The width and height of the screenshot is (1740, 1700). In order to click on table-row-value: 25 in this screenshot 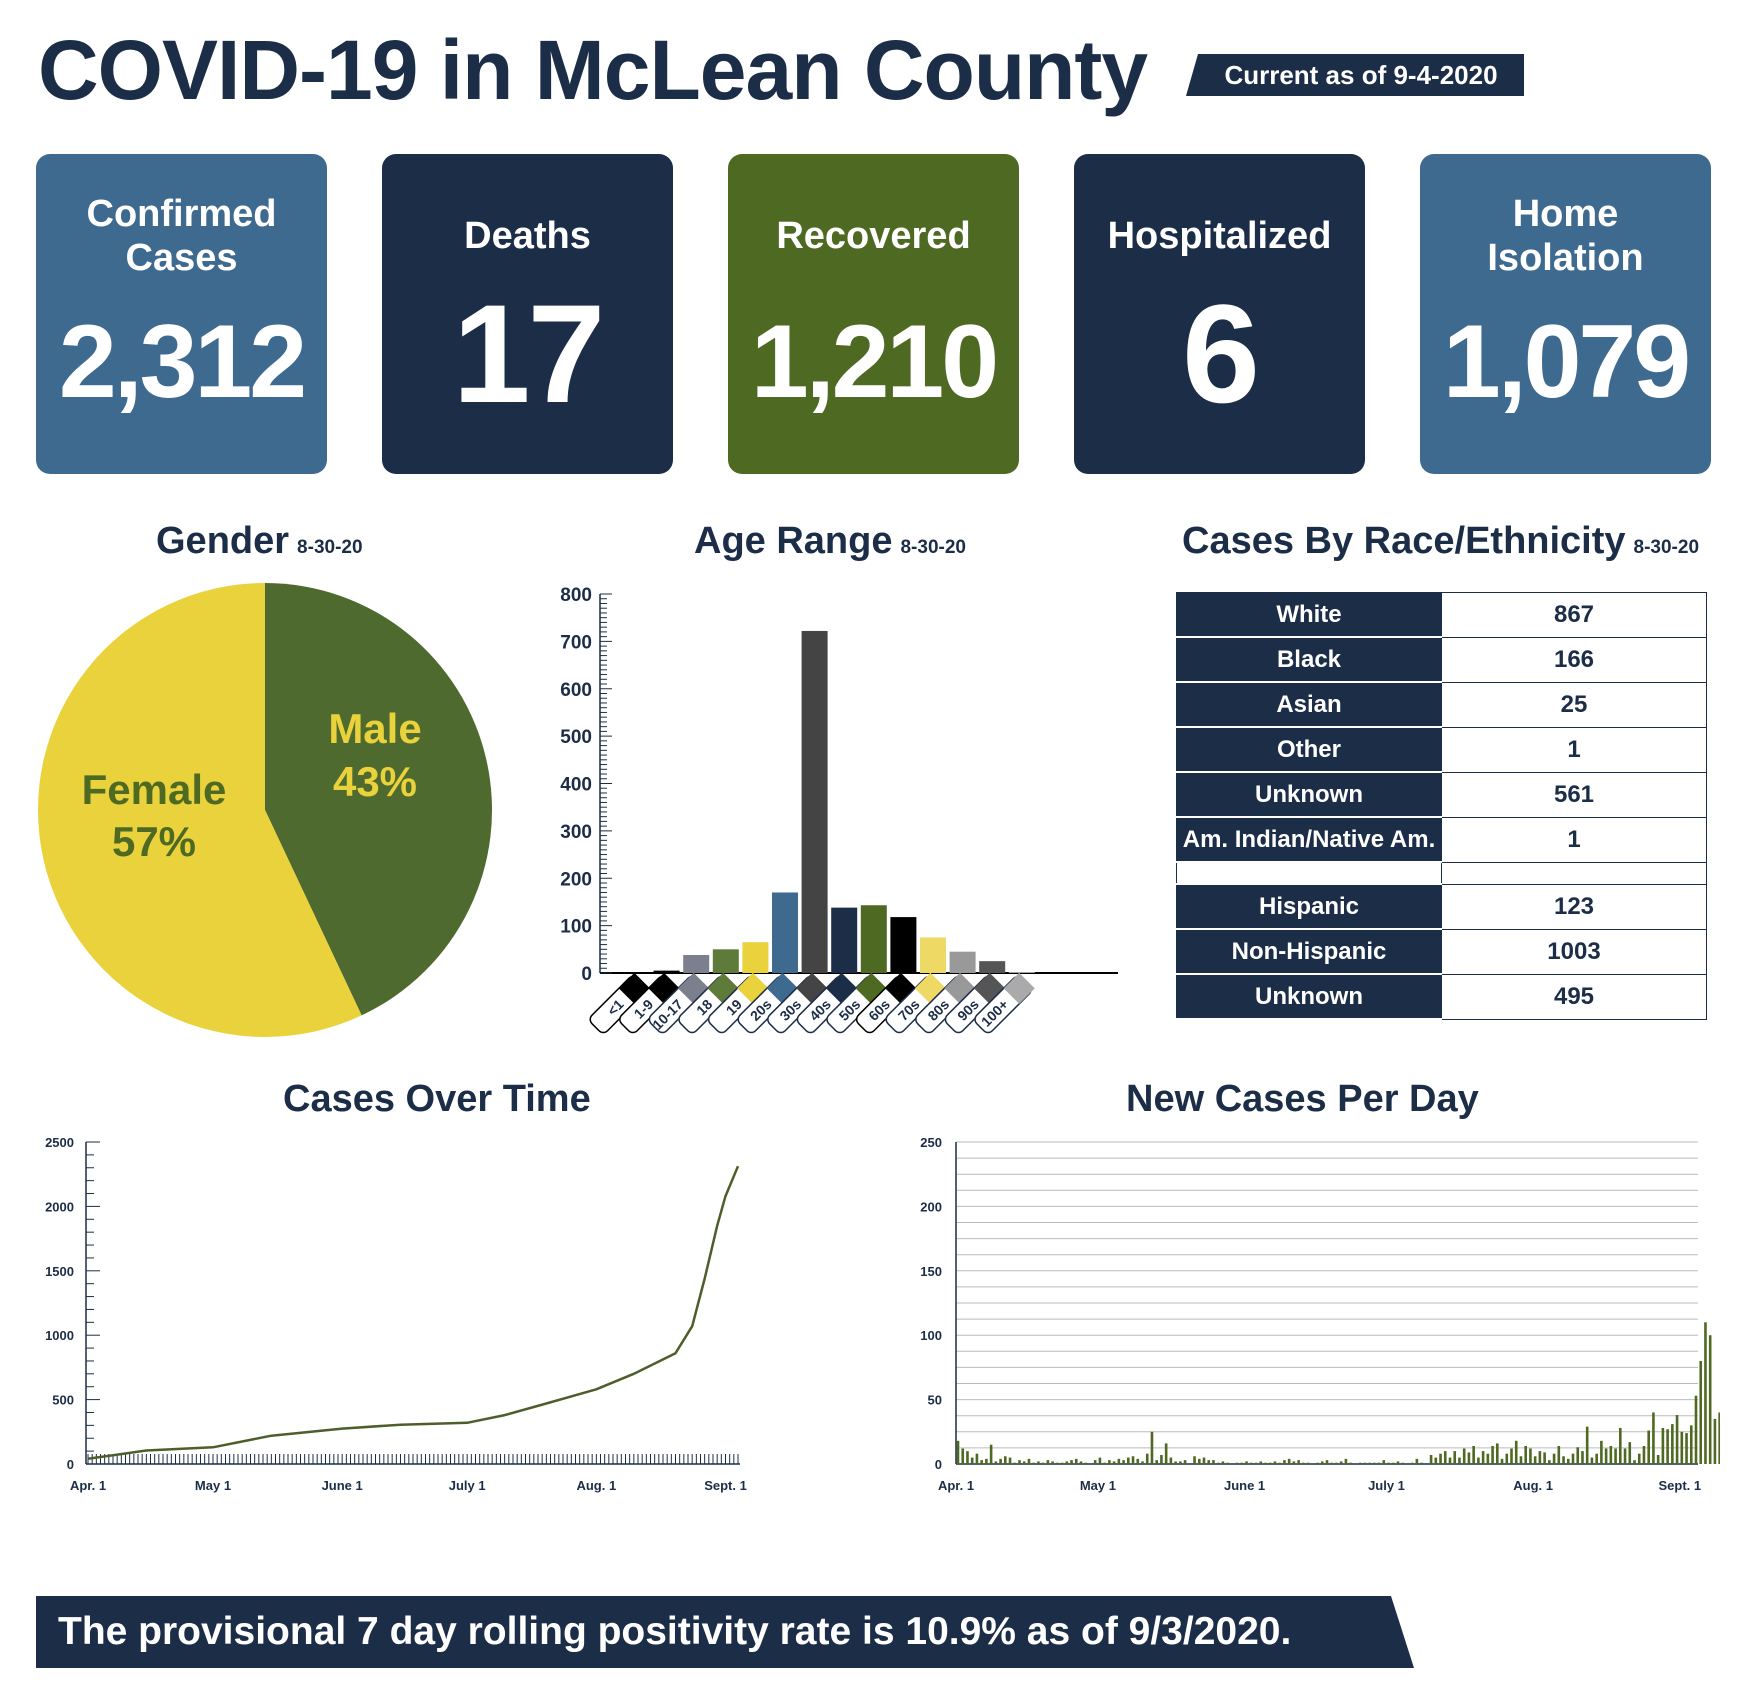, I will do `click(1574, 704)`.